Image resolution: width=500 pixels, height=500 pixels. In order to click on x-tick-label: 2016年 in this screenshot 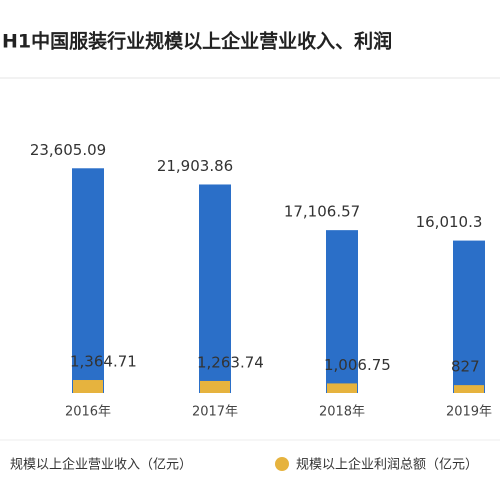, I will do `click(88, 412)`.